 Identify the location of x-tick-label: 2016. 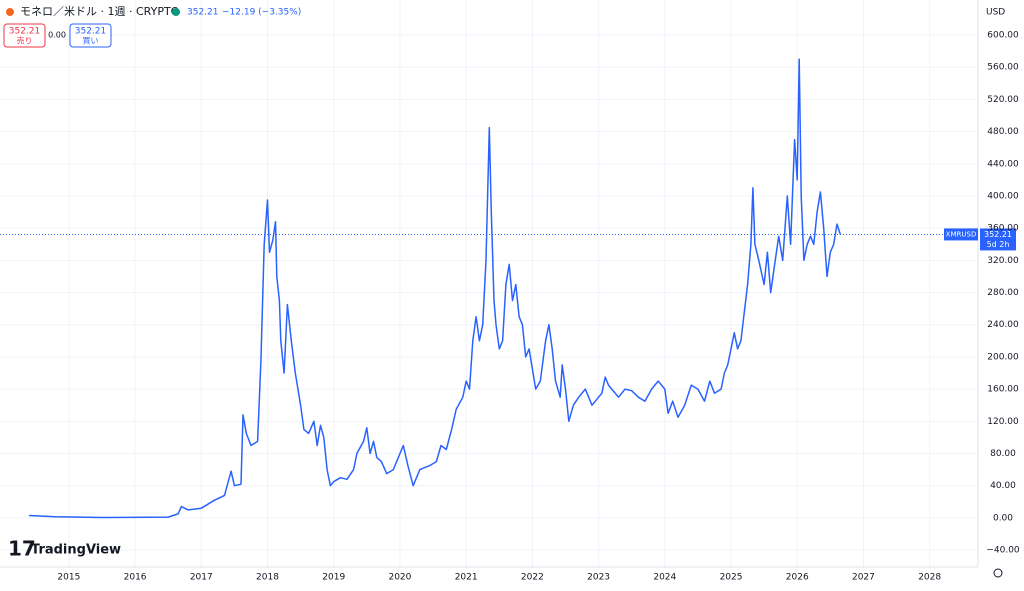
(135, 578).